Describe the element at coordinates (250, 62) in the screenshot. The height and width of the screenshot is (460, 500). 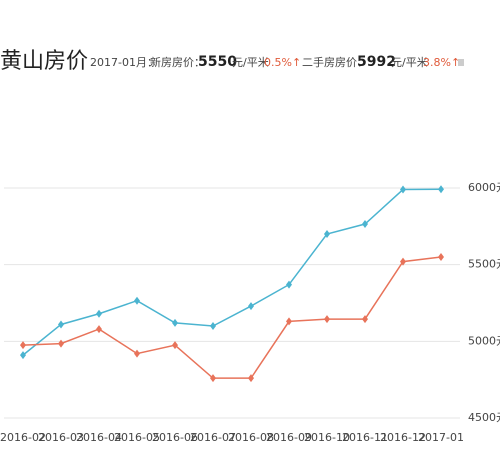
I see `new-unit: 元/平米` at that location.